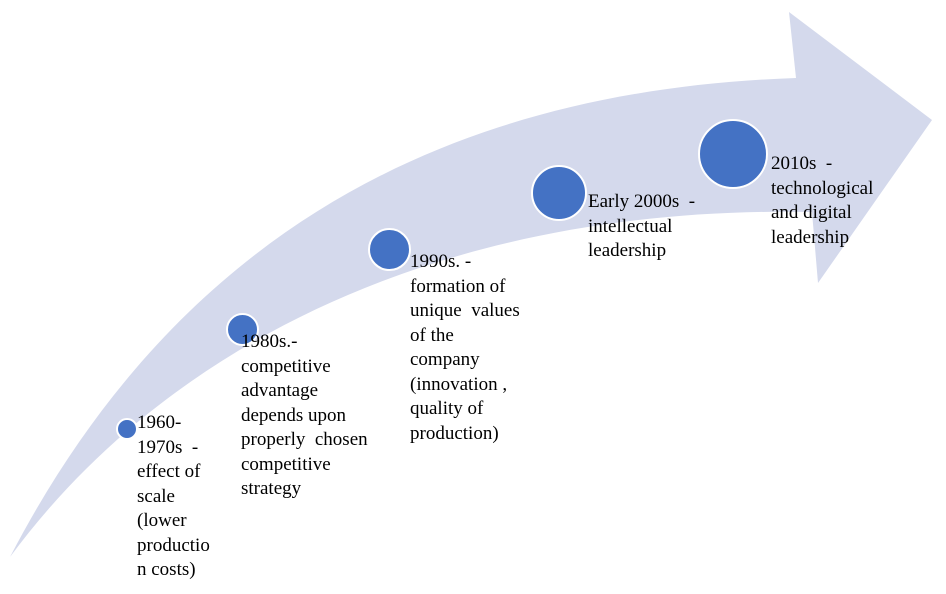 The width and height of the screenshot is (946, 594). Describe the element at coordinates (559, 193) in the screenshot. I see `milestone-dot-2000s` at that location.